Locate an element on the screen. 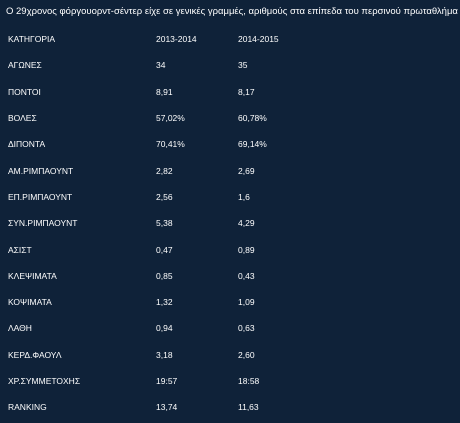 This screenshot has height=423, width=460. row-value-2013-2014: 57,02% is located at coordinates (170, 118).